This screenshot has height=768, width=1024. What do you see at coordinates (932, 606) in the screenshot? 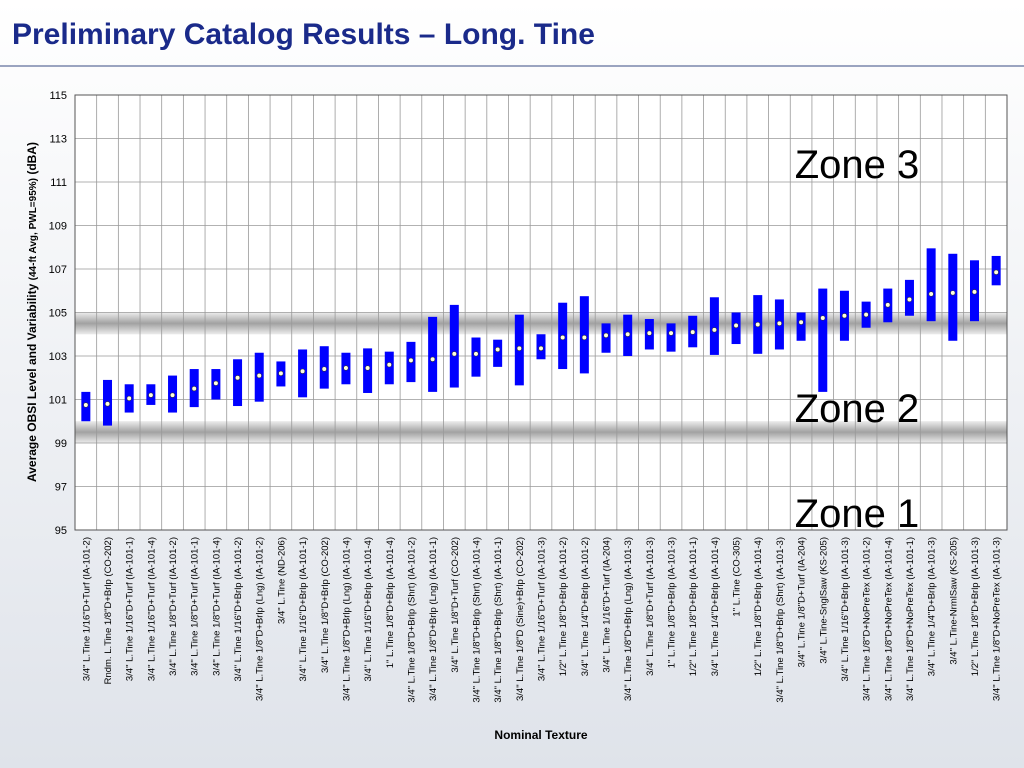
I see `x-tick-label: 3/4" L.Tine 1/4"D+Brlp (IA-101-3)` at bounding box center [932, 606].